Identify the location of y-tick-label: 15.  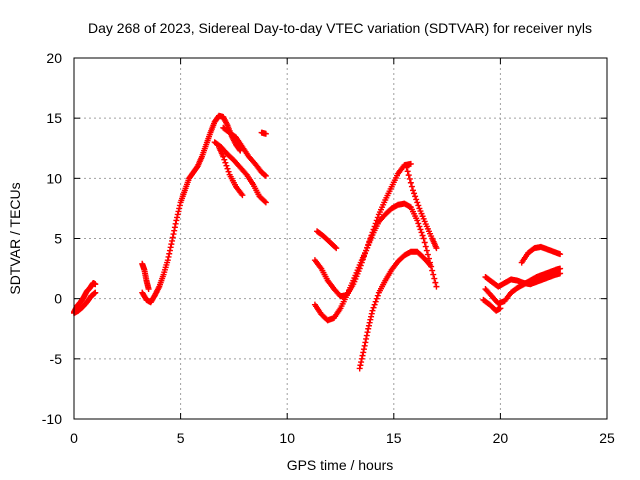
(54, 118).